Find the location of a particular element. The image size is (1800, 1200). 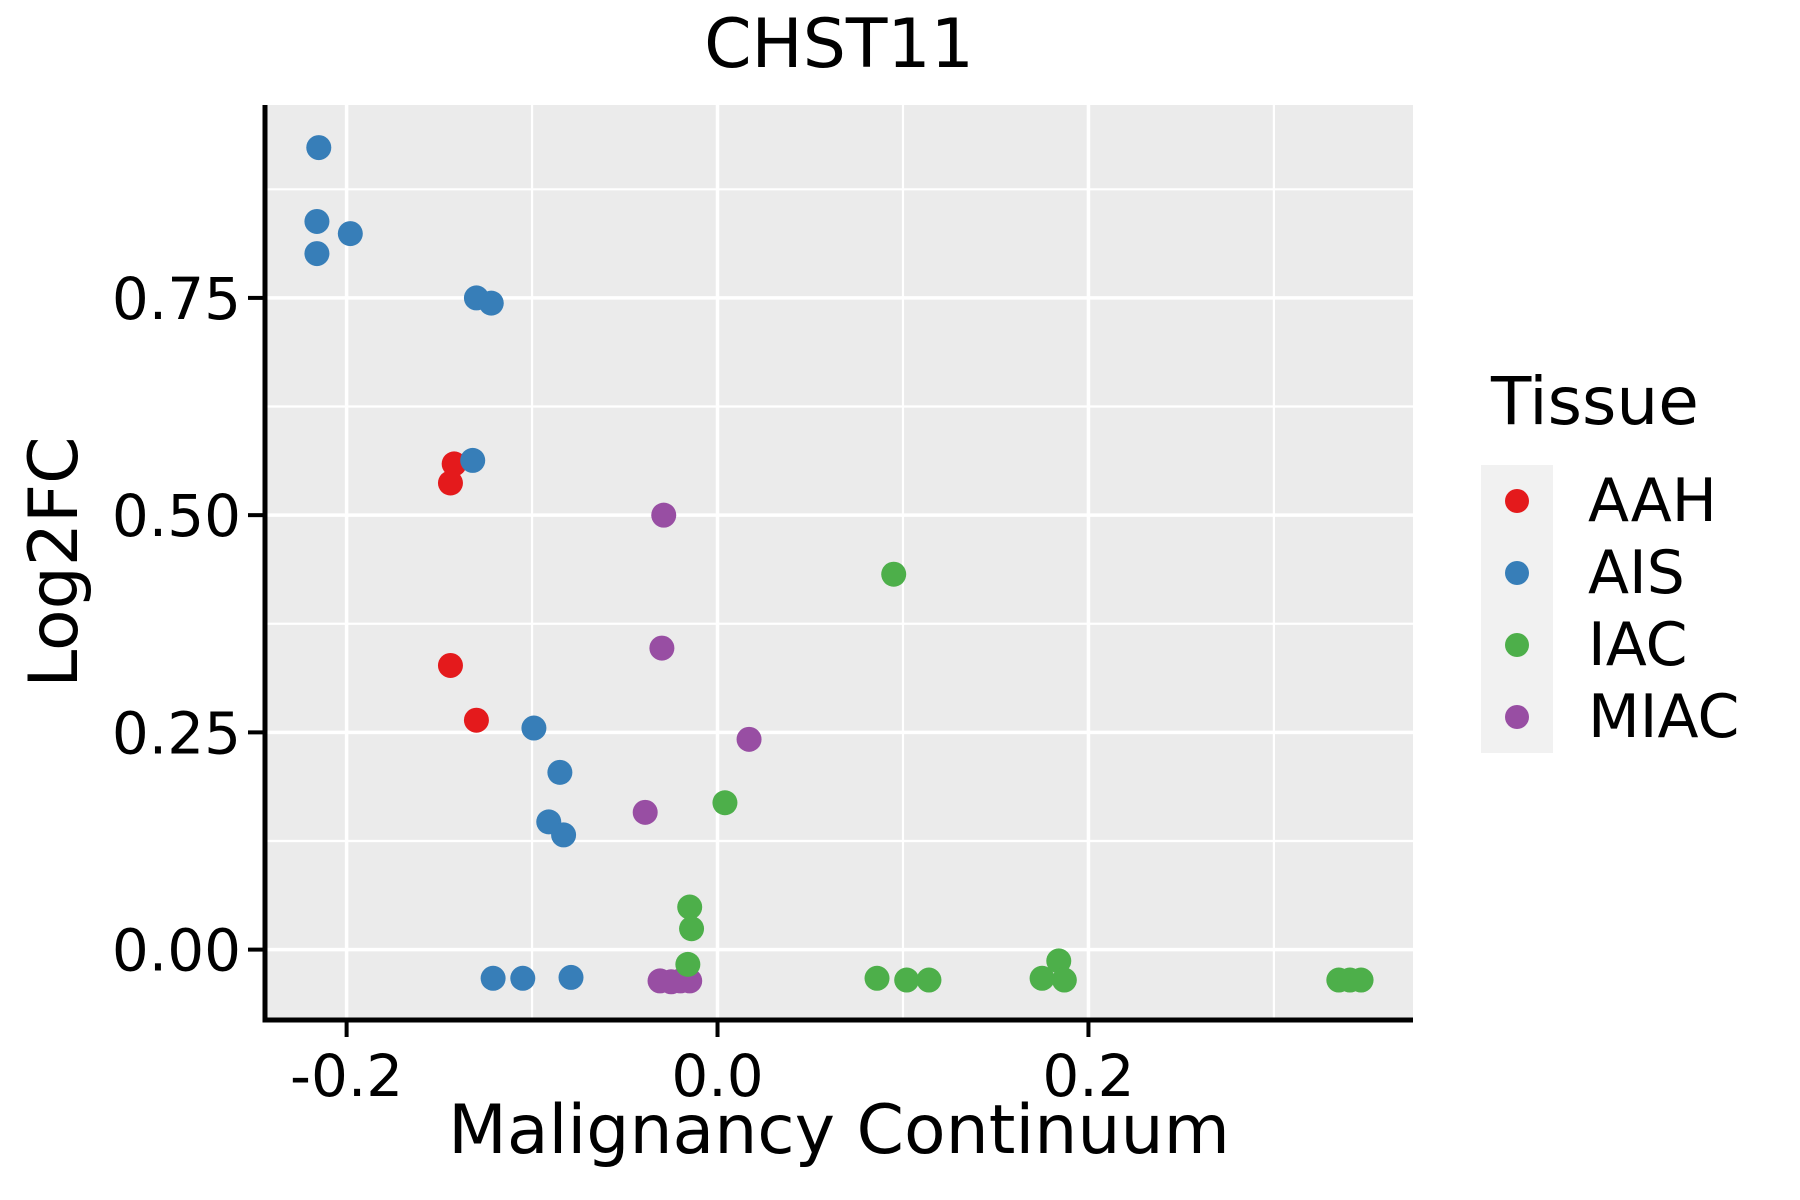

legend-entry-ais: AIS is located at coordinates (1610, 573).